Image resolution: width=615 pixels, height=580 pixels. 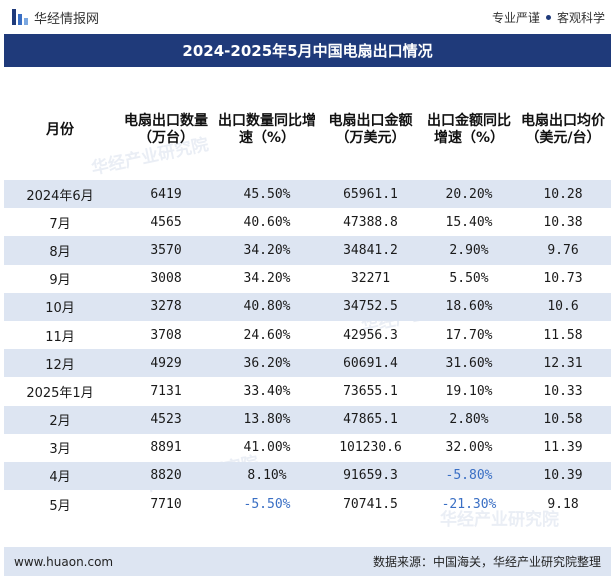 I want to click on cell-month: 4月, so click(x=60, y=476).